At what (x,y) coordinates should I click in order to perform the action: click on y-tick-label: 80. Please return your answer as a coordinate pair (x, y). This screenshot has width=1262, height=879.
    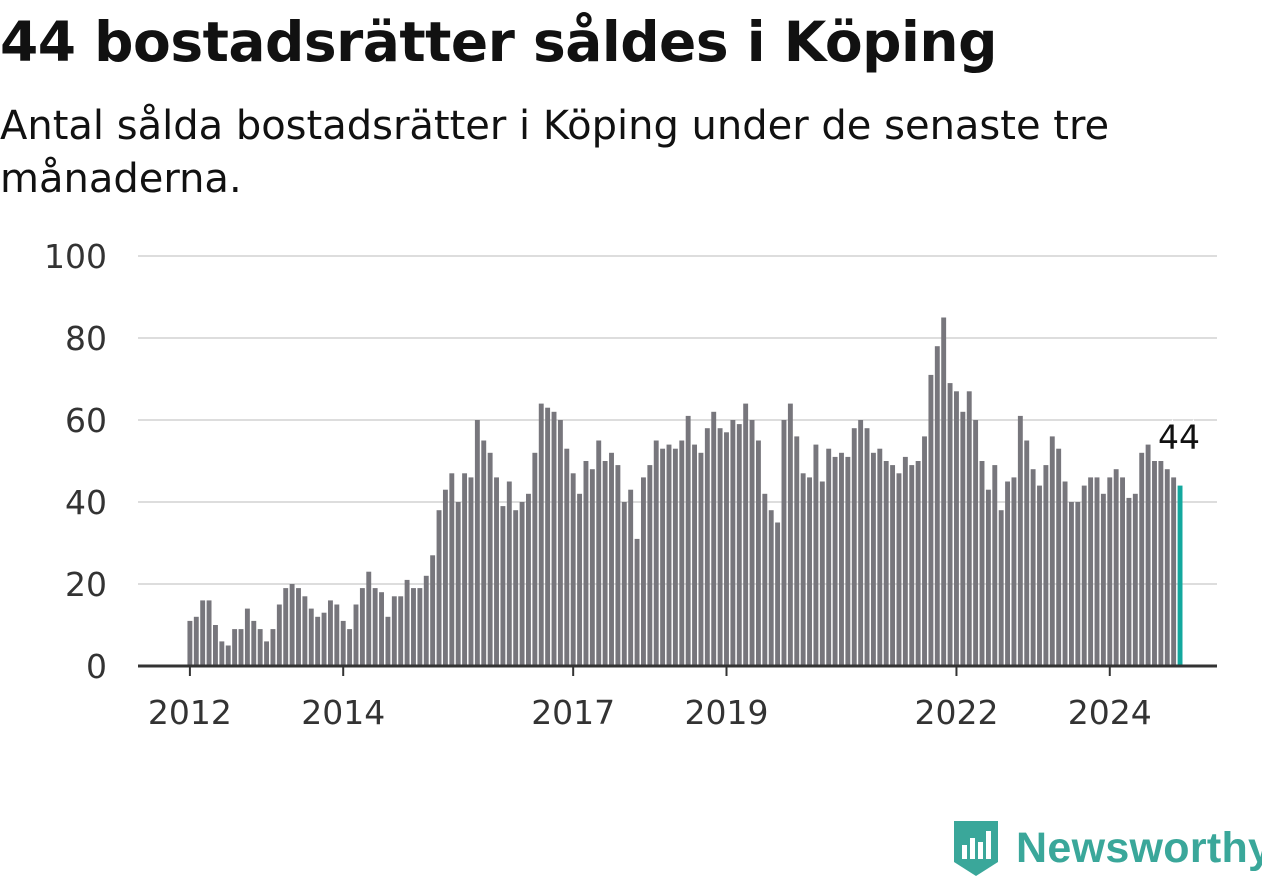
    Looking at the image, I should click on (86, 338).